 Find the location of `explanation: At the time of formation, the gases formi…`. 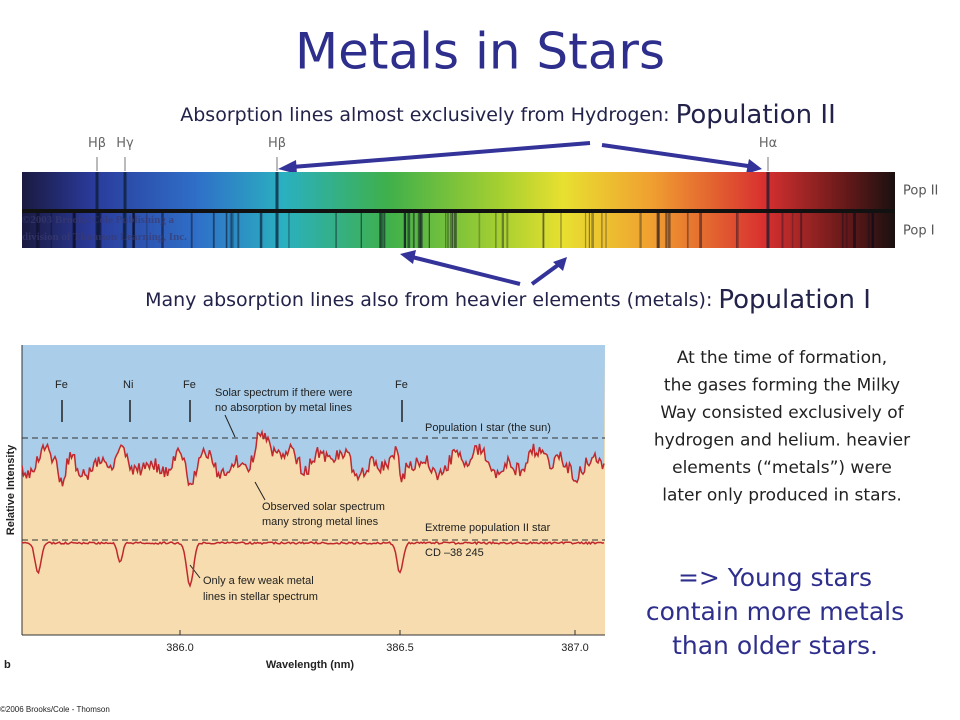

explanation: At the time of formation, the gases formi… is located at coordinates (782, 427).